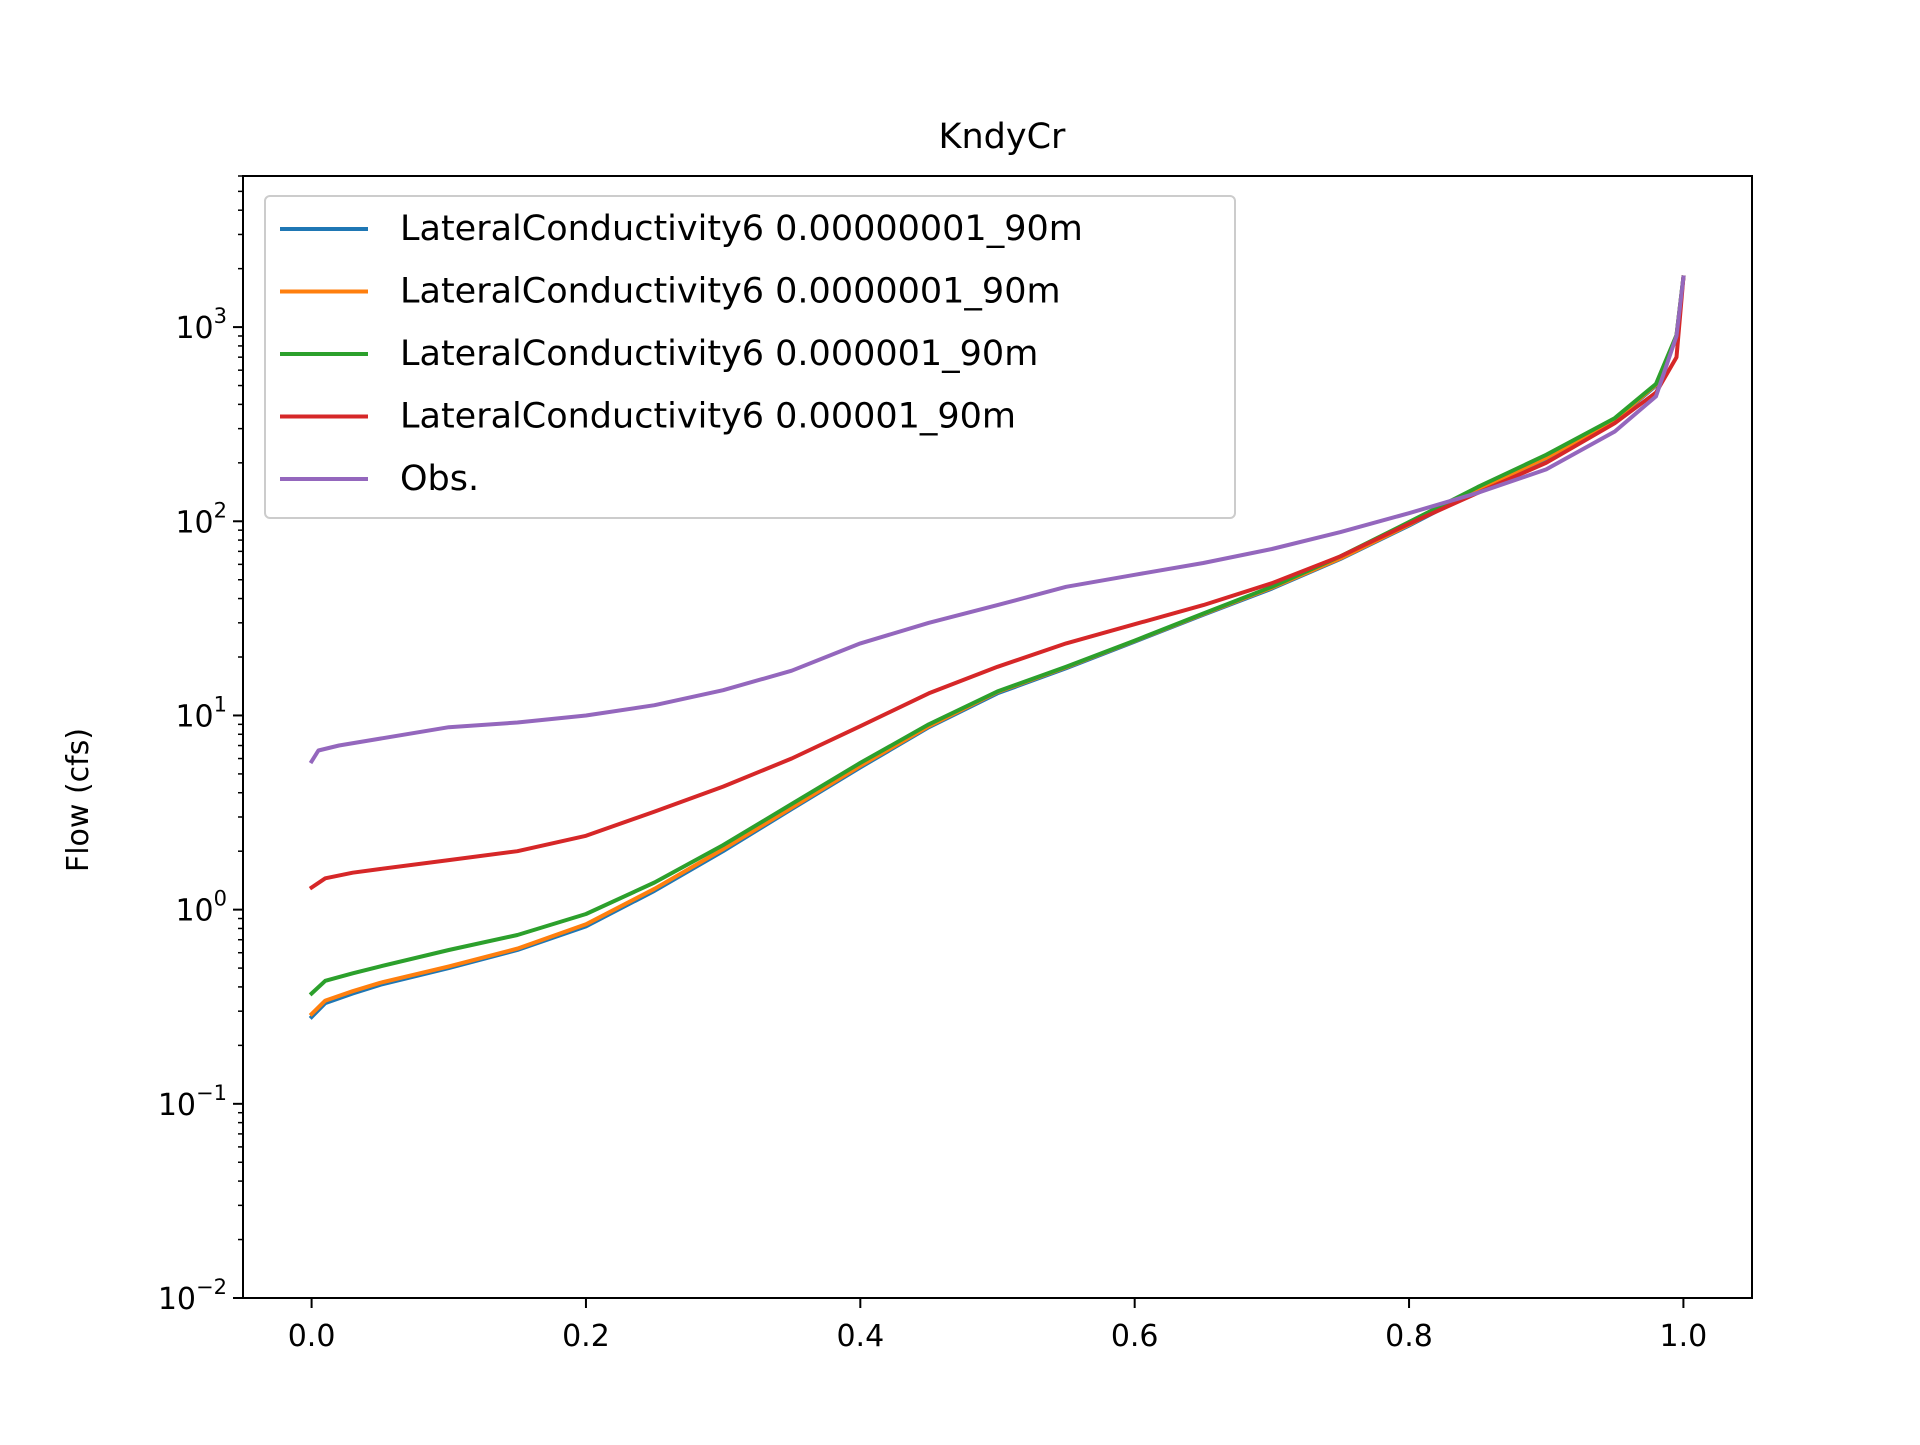 Image resolution: width=1920 pixels, height=1445 pixels. Describe the element at coordinates (201, 519) in the screenshot. I see `y-tick-label-4: 10²` at that location.